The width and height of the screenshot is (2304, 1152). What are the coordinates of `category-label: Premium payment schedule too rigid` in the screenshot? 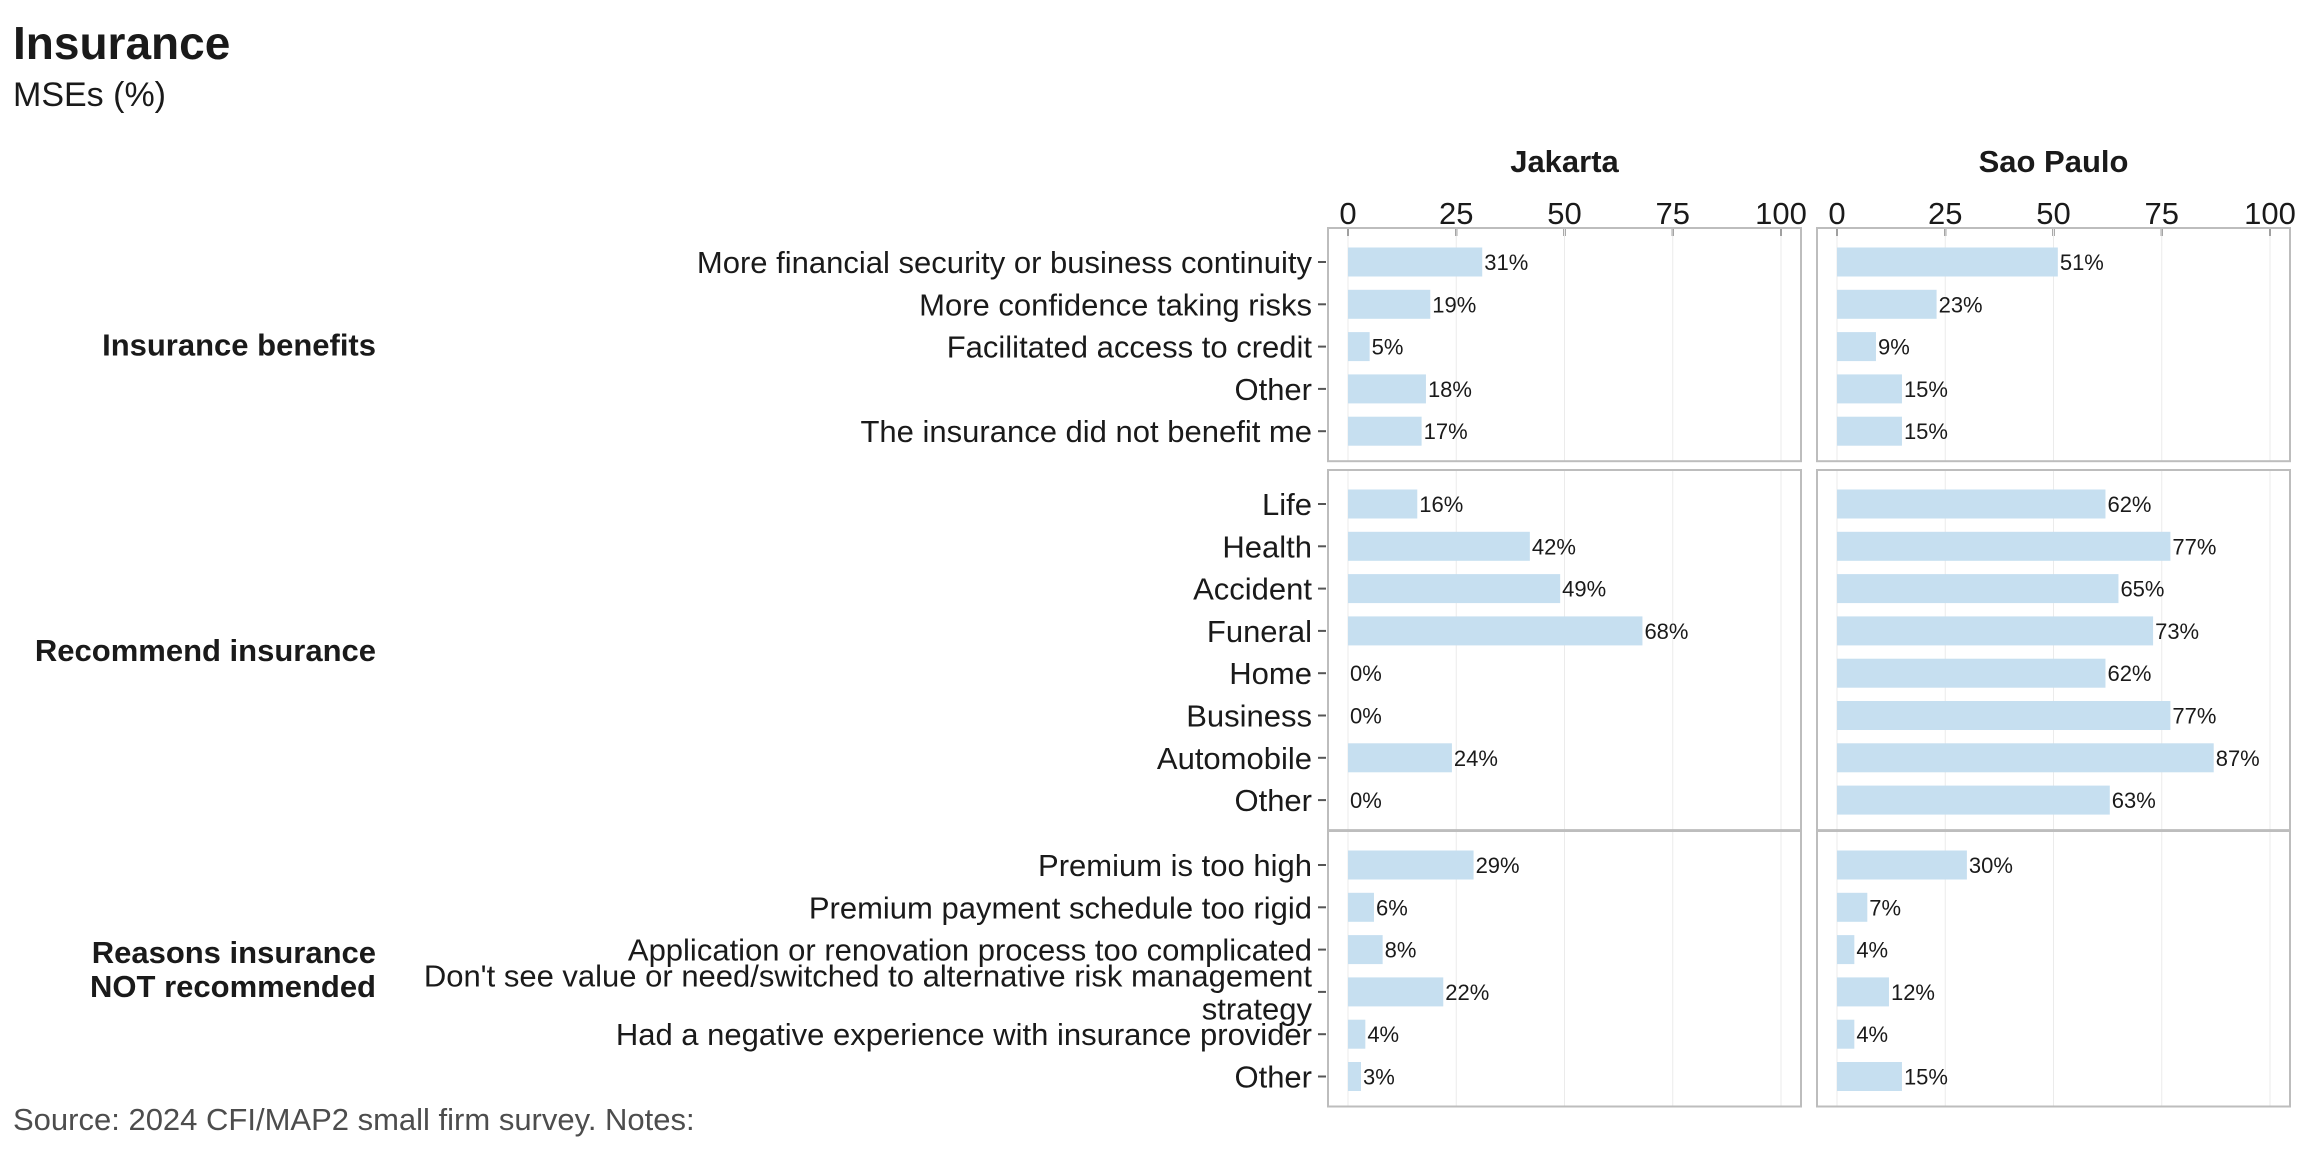 It's located at (1060, 907).